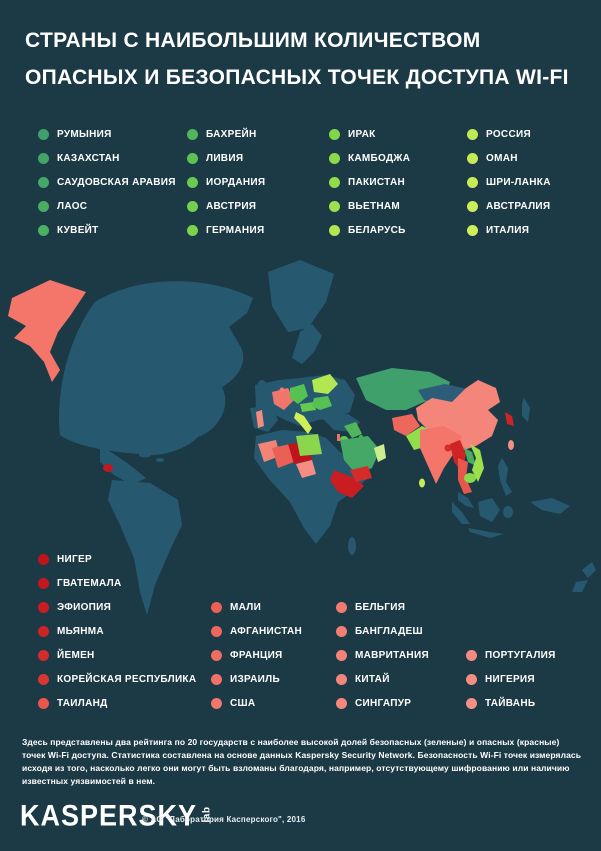 This screenshot has width=601, height=851. I want to click on country-label: МАВРИТАНИЯ, so click(392, 655).